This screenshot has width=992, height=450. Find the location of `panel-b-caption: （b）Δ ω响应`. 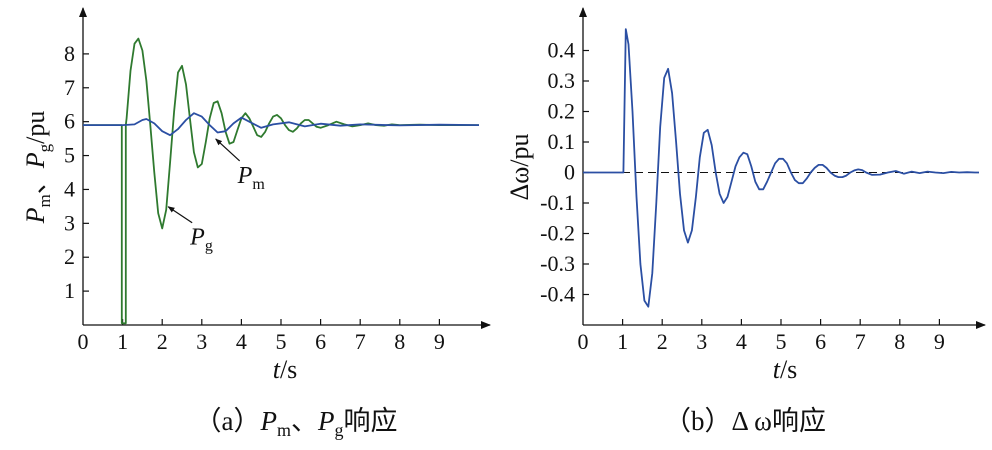

panel-b-caption: （b）Δ ω响应 is located at coordinates (745, 421).